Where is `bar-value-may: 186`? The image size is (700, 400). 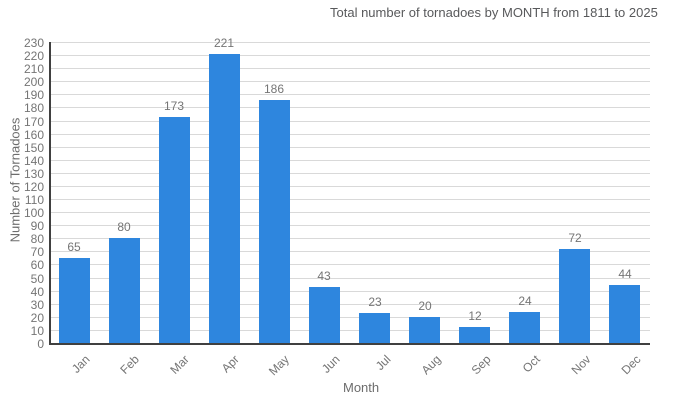
bar-value-may: 186 is located at coordinates (274, 89).